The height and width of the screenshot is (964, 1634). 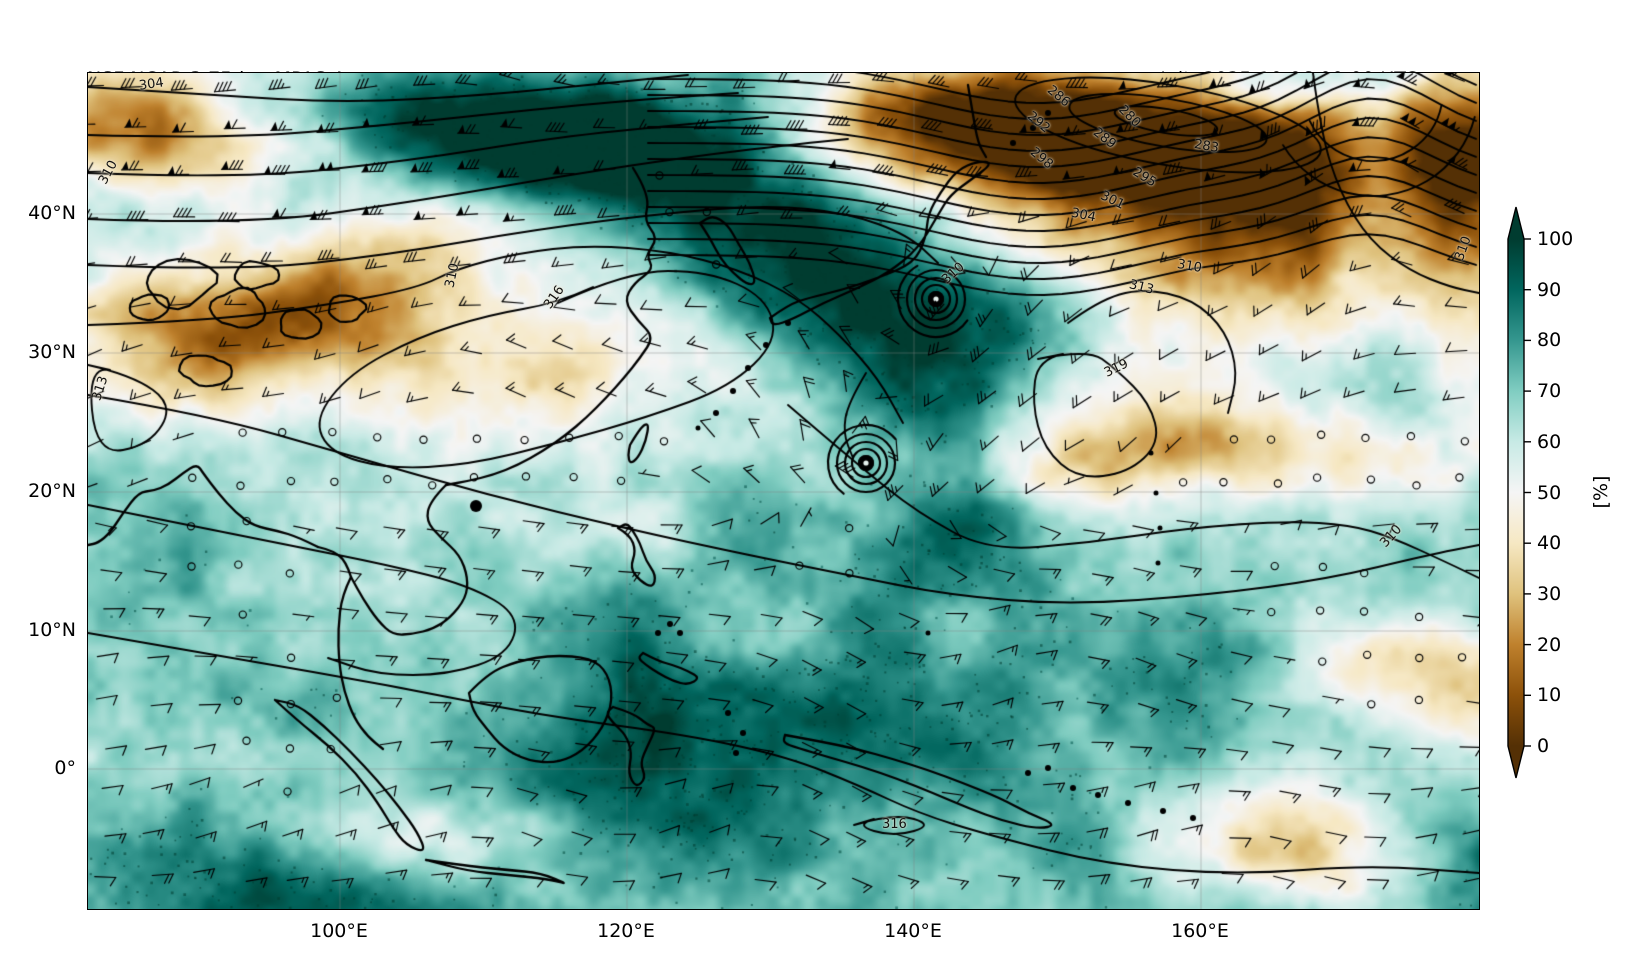 What do you see at coordinates (1549, 593) in the screenshot?
I see `colorbar-tick-label: 30` at bounding box center [1549, 593].